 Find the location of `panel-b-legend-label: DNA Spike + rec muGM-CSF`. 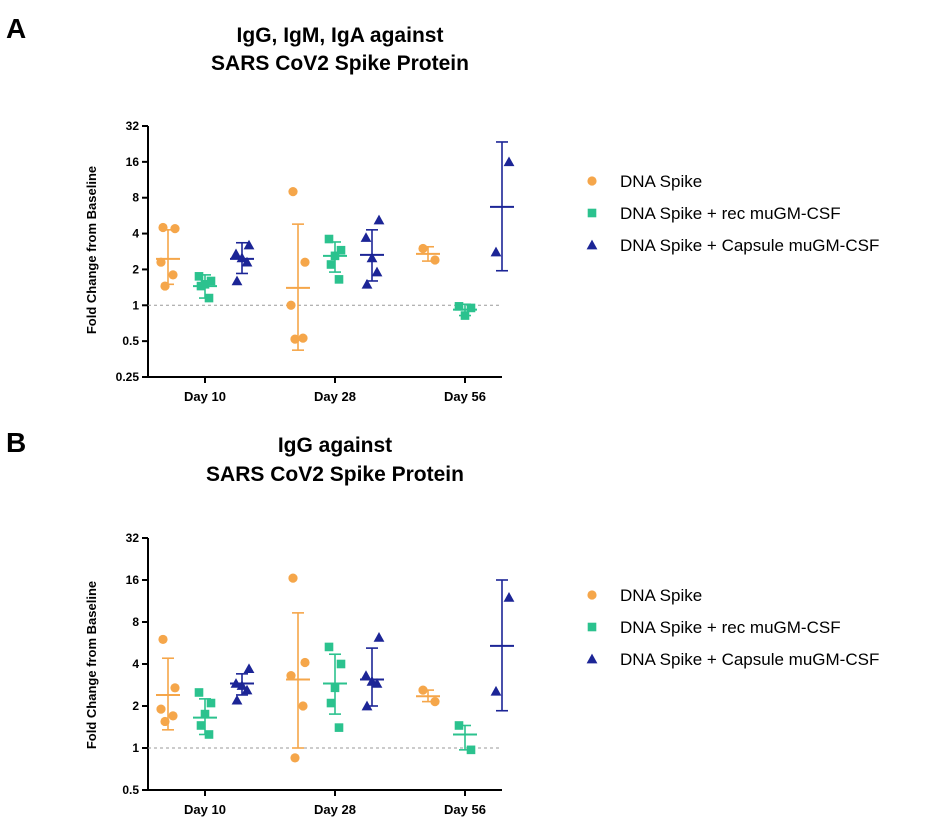

panel-b-legend-label: DNA Spike + rec muGM-CSF is located at coordinates (730, 627).